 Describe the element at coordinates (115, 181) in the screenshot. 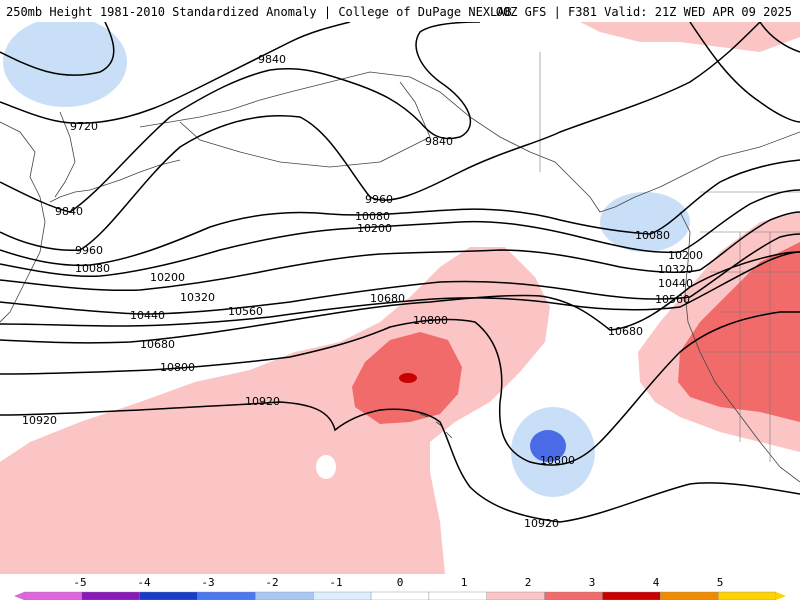

I see `aleutian-islands` at that location.